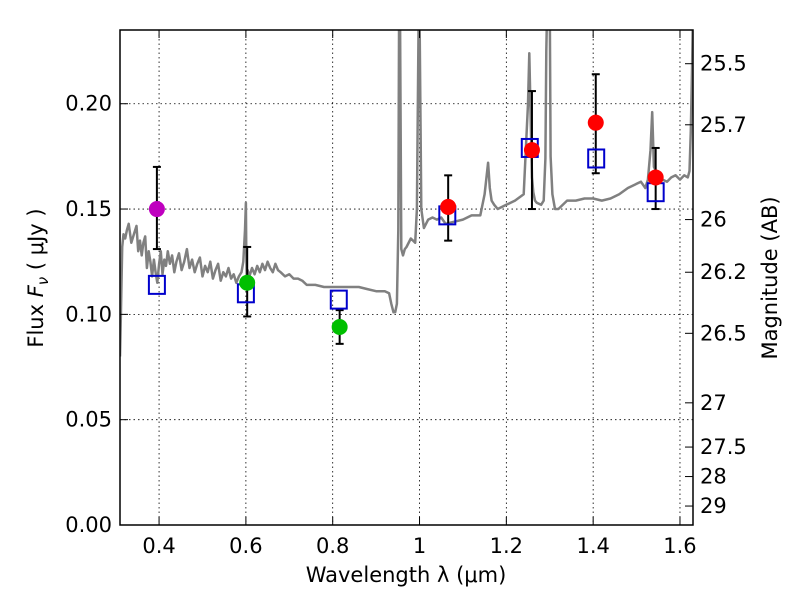  Describe the element at coordinates (723, 125) in the screenshot. I see `y2-tick-label: 25.7` at that location.